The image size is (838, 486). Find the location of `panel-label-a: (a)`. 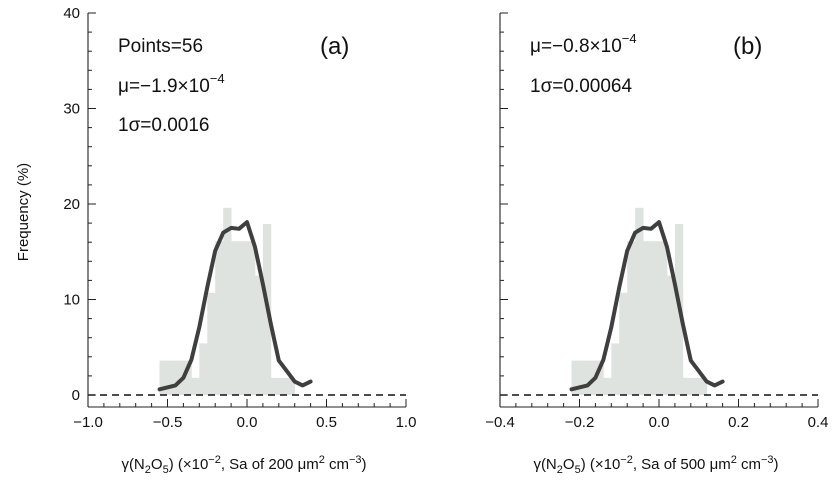

panel-label-a: (a) is located at coordinates (334, 46).